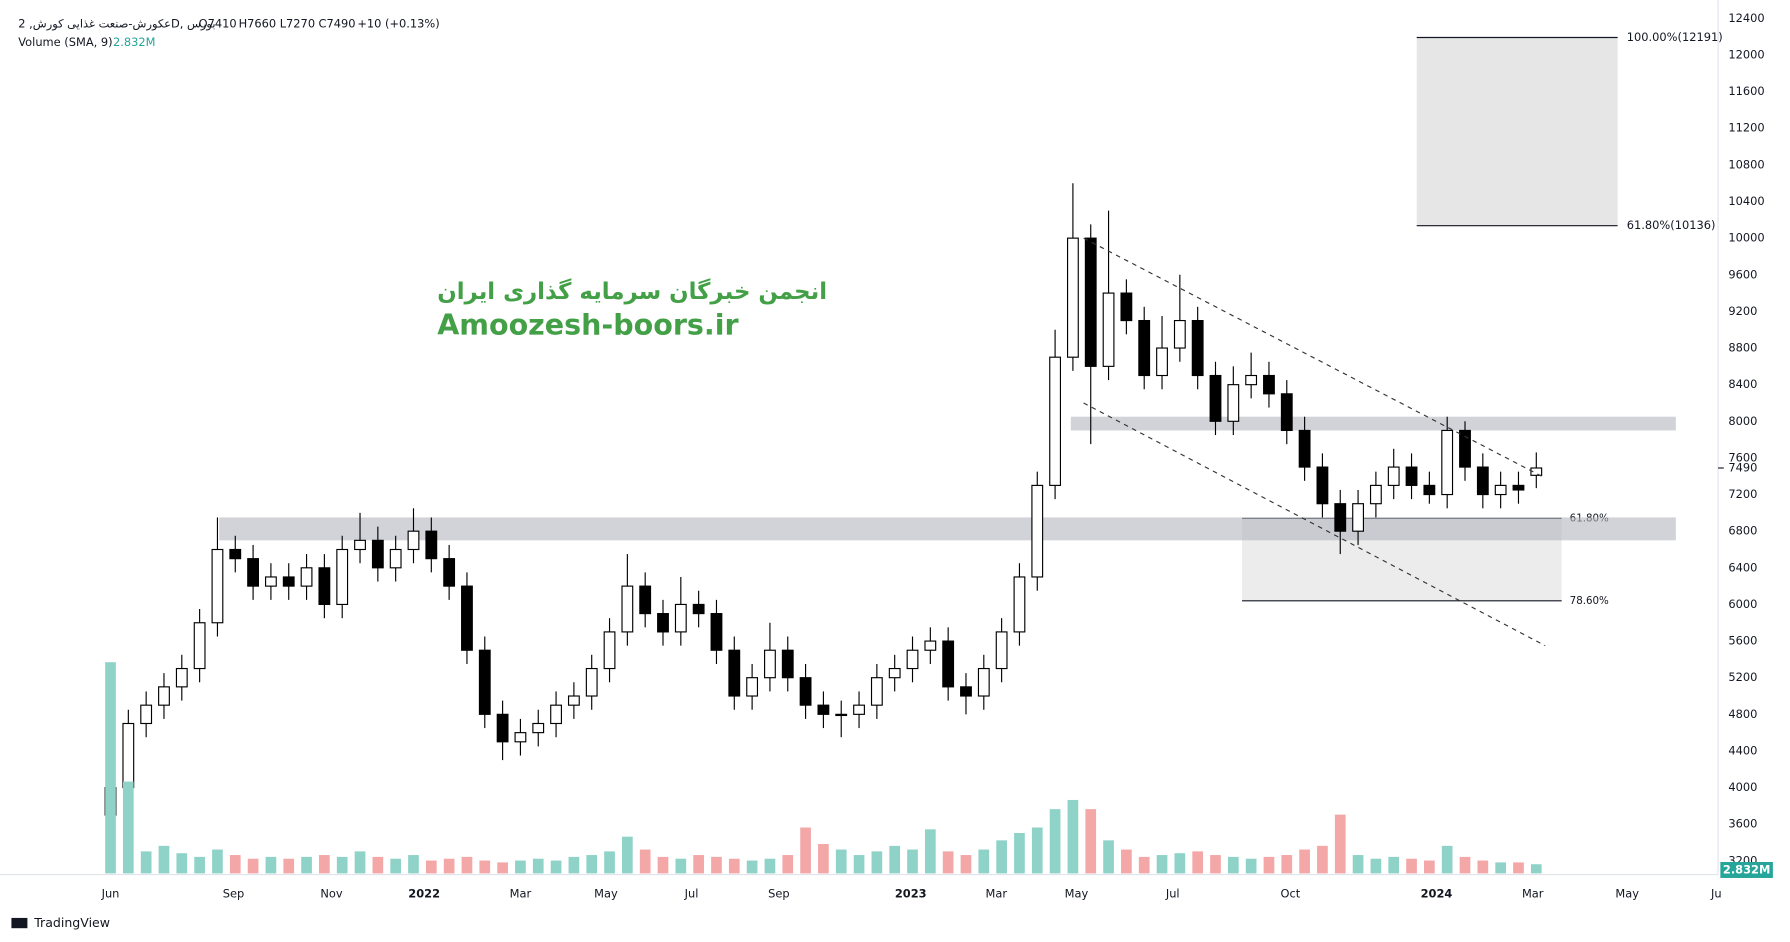 This screenshot has height=942, width=1790. I want to click on trendline, so click(1312, 357).